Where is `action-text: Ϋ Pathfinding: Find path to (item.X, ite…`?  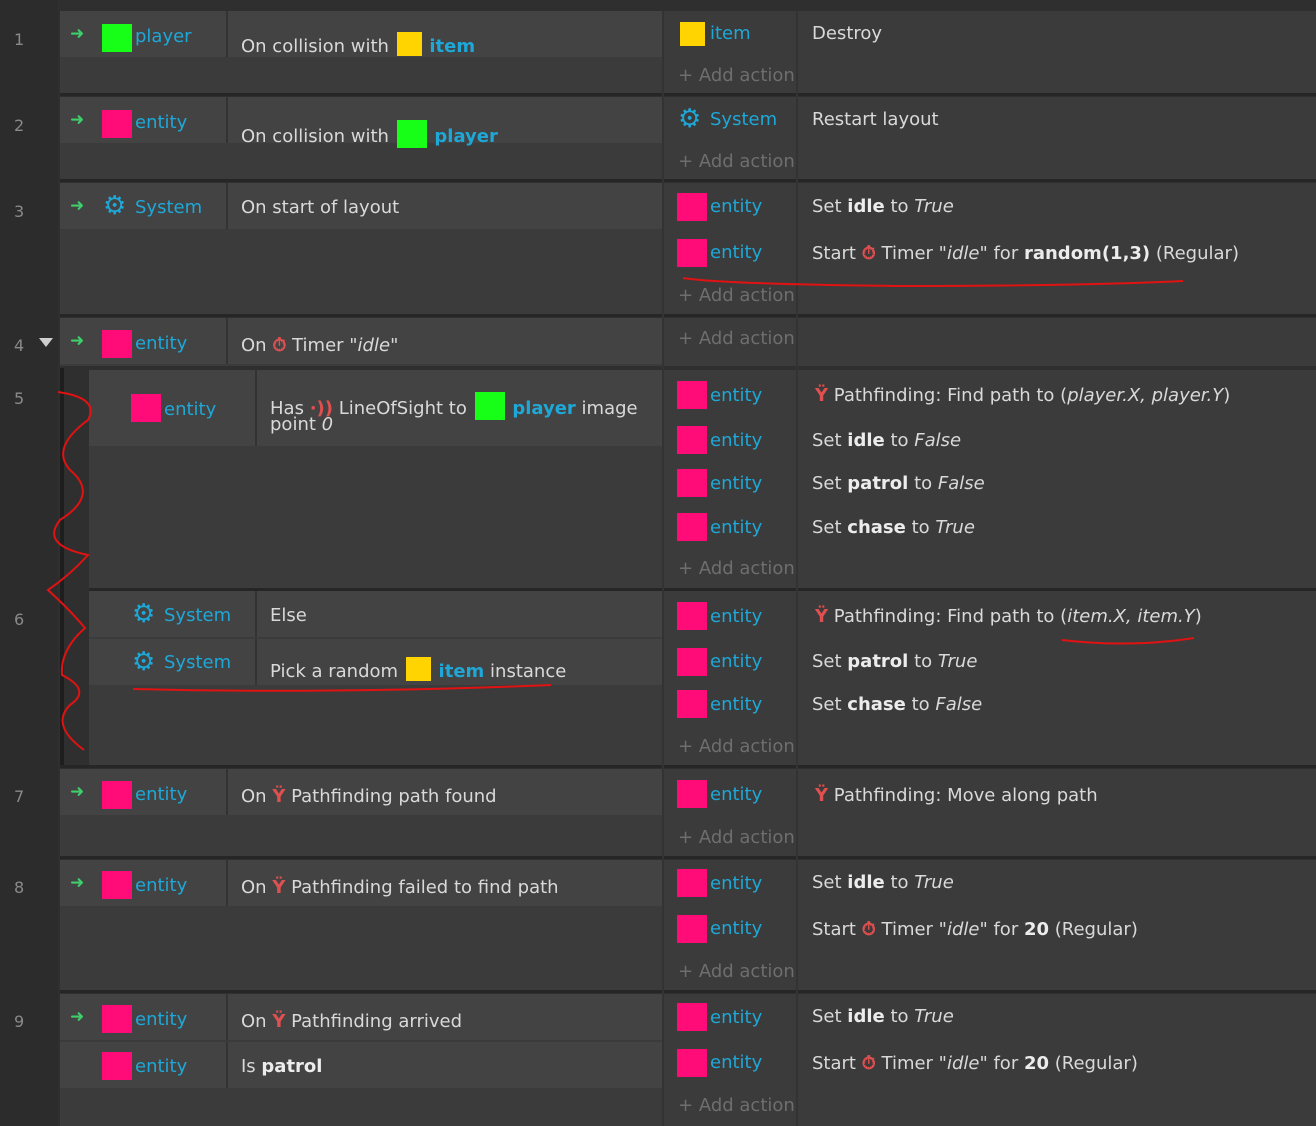 action-text: Ϋ Pathfinding: Find path to (item.X, ite… is located at coordinates (1008, 616).